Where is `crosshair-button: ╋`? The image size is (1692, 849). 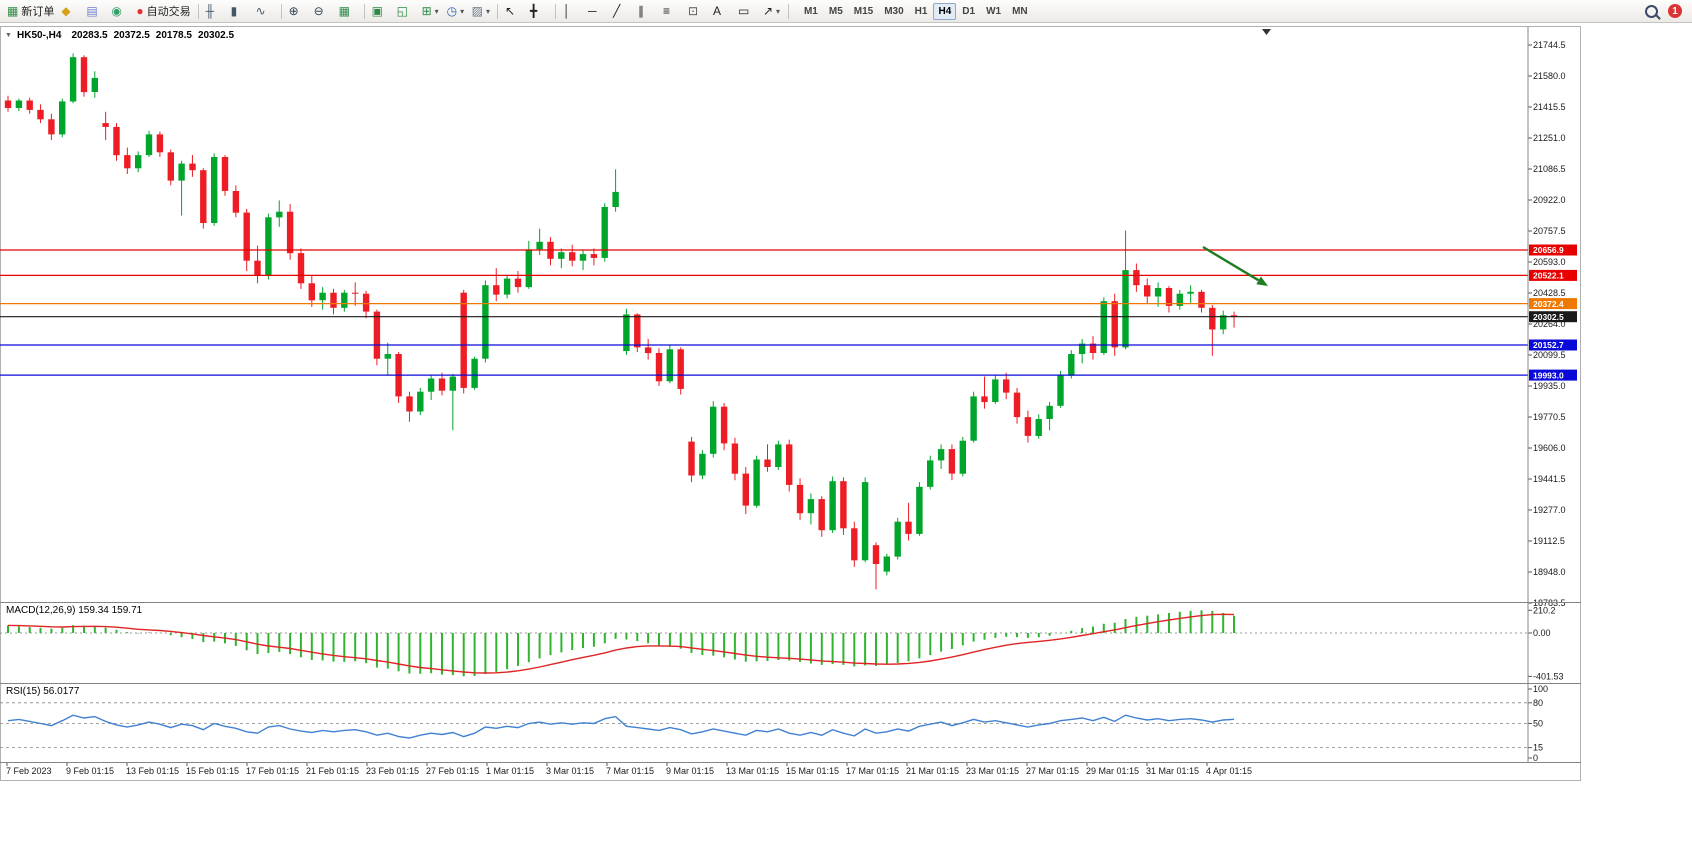 crosshair-button: ╋ is located at coordinates (539, 11).